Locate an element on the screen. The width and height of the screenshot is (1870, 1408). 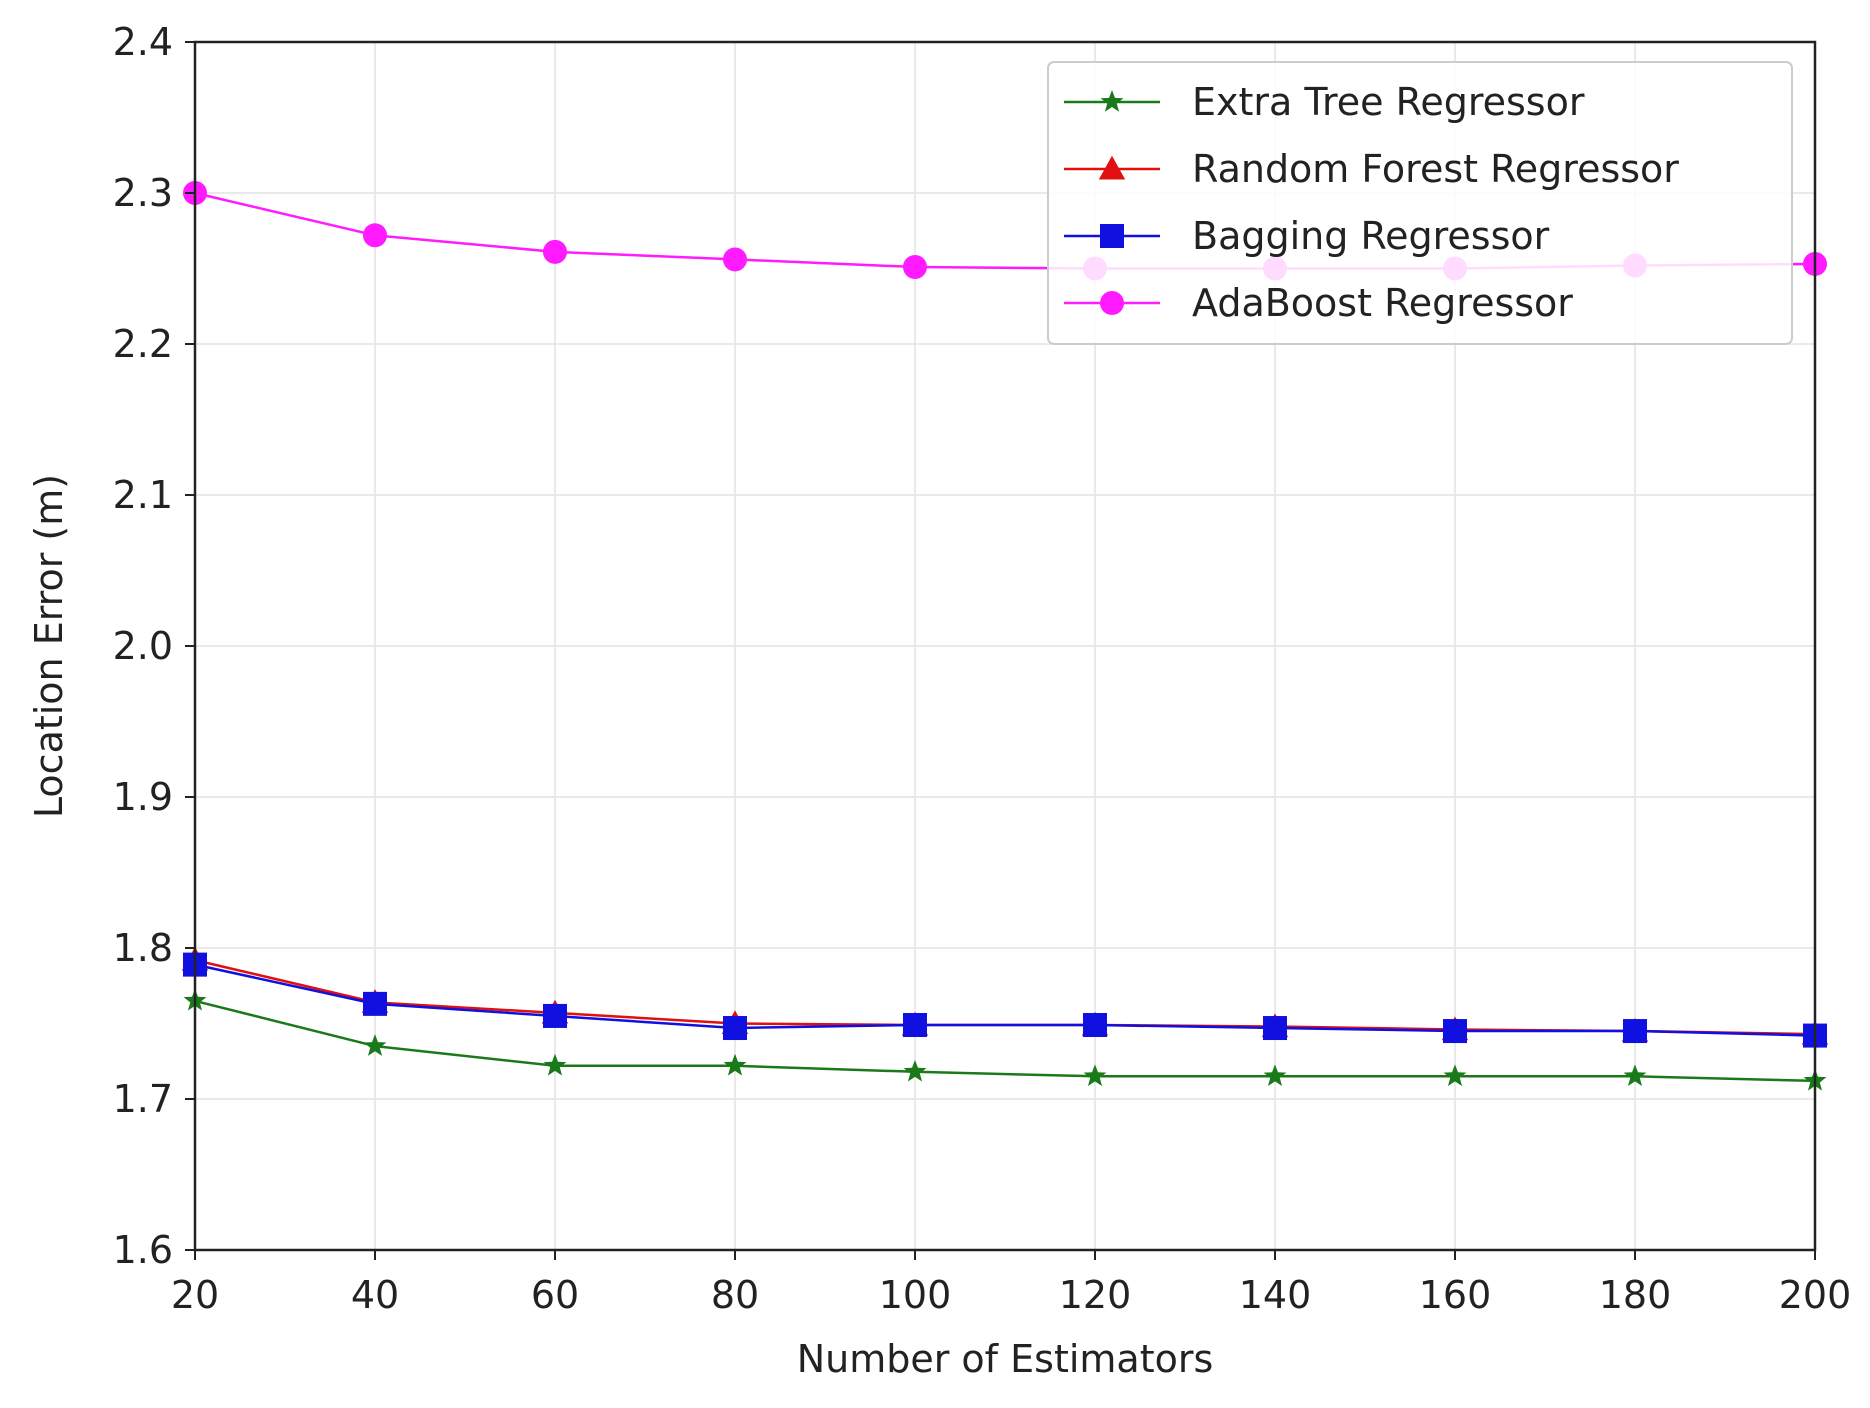
series-extra-tree-regressor is located at coordinates (1005, 1039).